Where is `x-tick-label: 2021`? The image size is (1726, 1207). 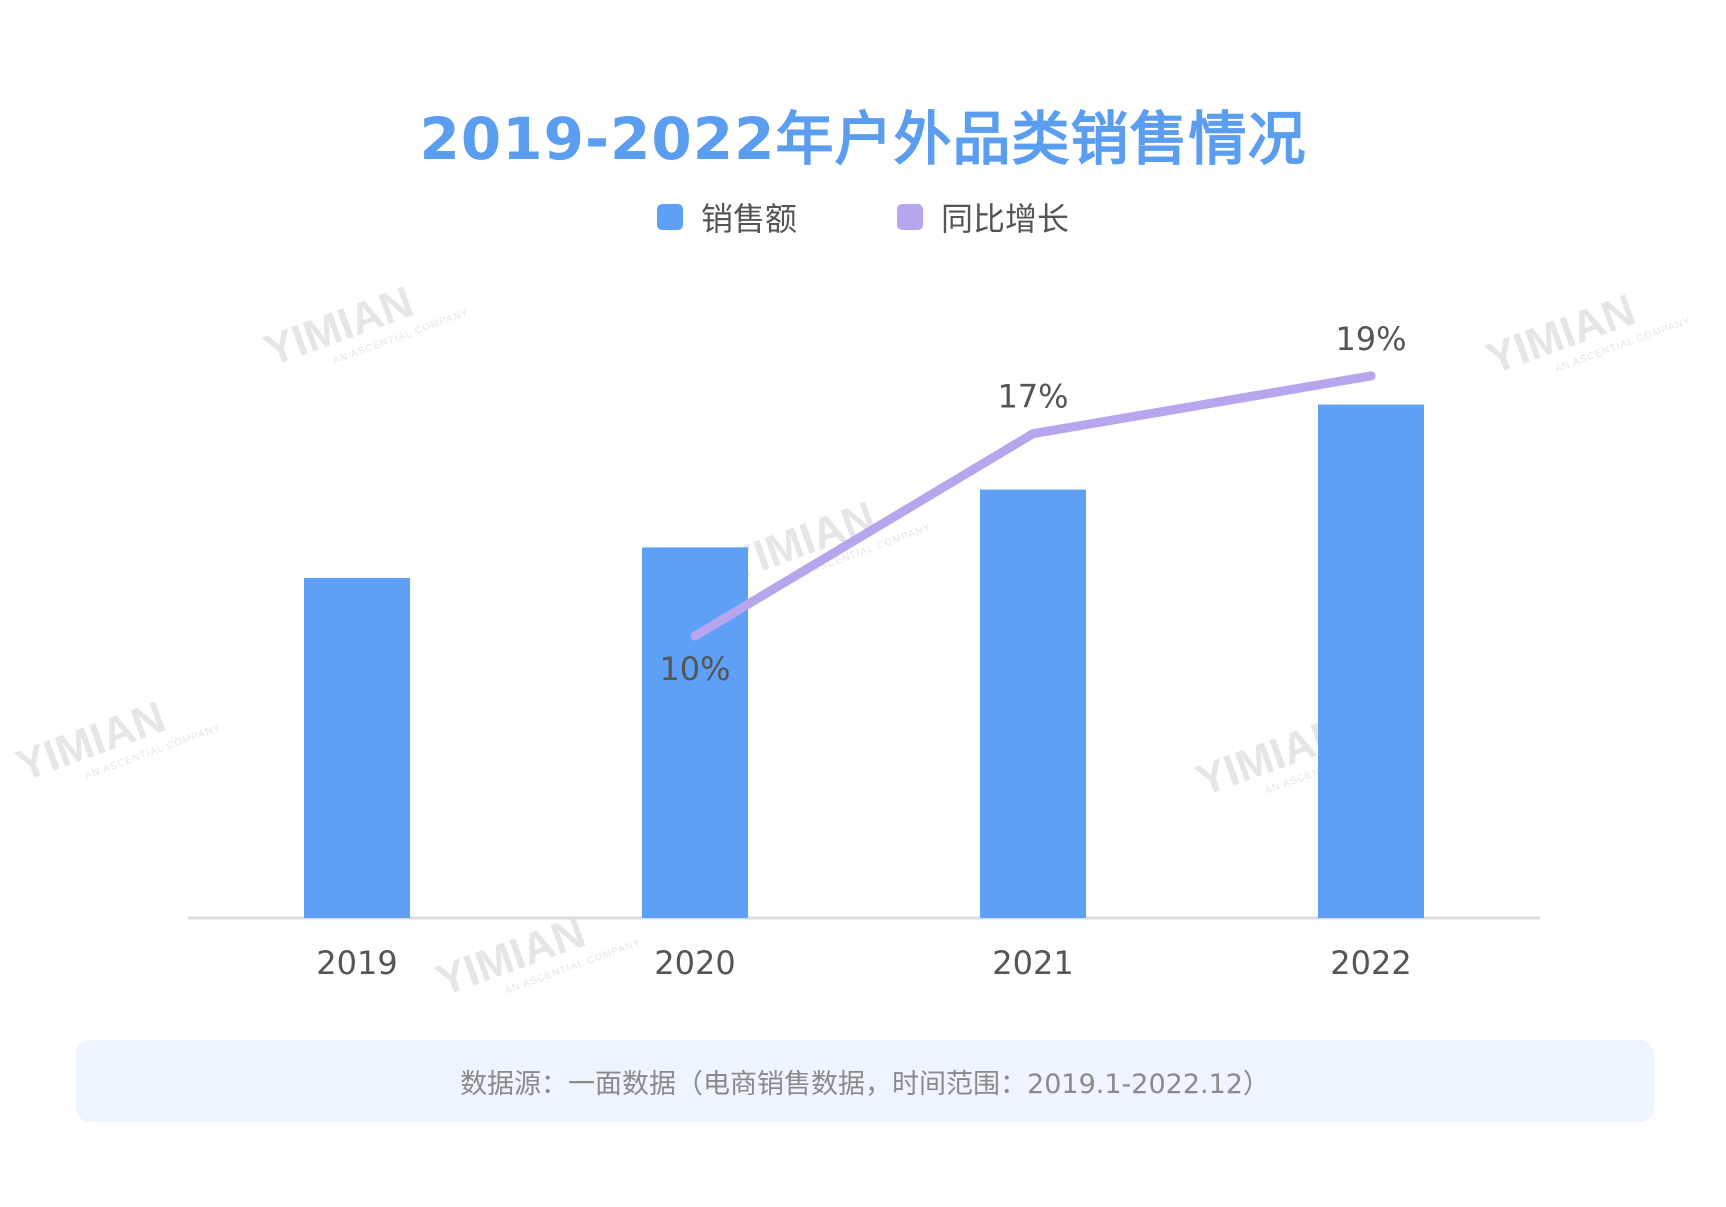
x-tick-label: 2021 is located at coordinates (1032, 963).